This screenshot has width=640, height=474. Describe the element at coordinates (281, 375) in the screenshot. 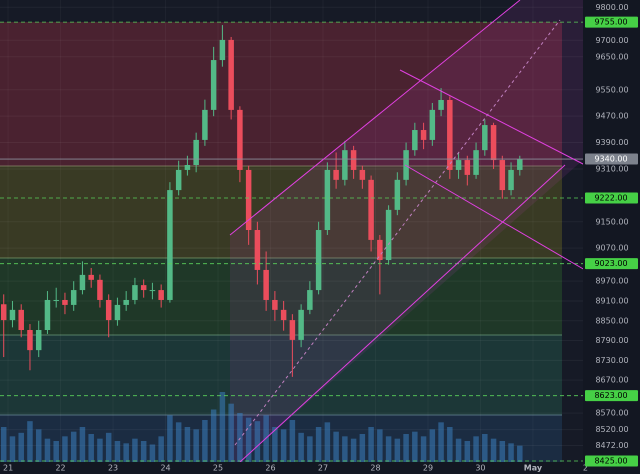

I see `zone` at that location.